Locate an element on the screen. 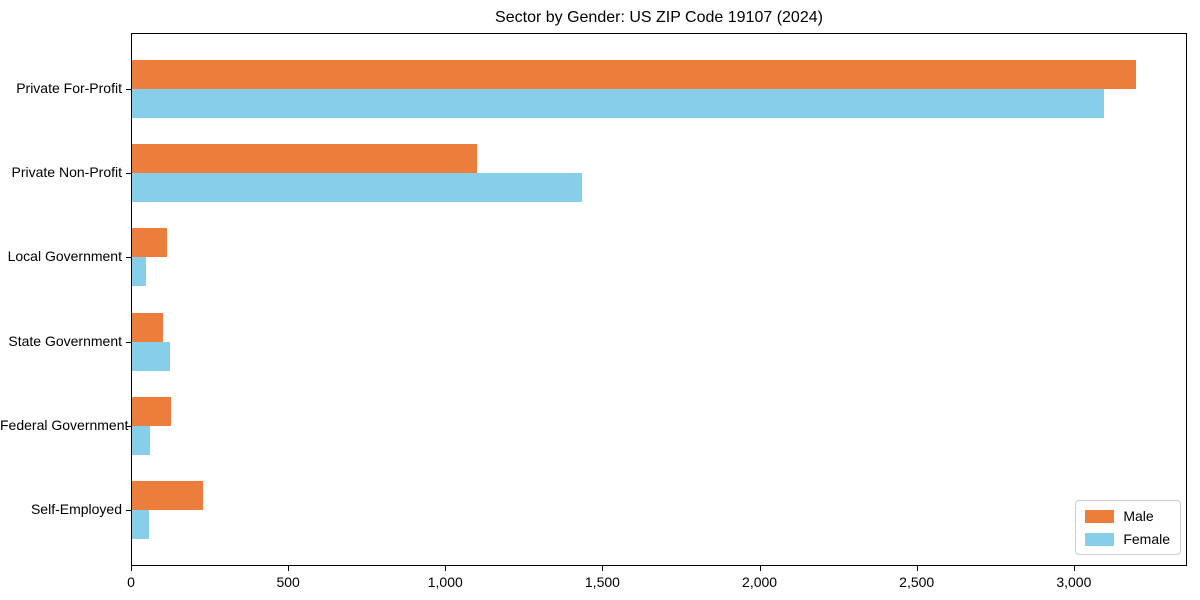 This screenshot has height=600, width=1200. legend-label-male: Male is located at coordinates (1138, 516).